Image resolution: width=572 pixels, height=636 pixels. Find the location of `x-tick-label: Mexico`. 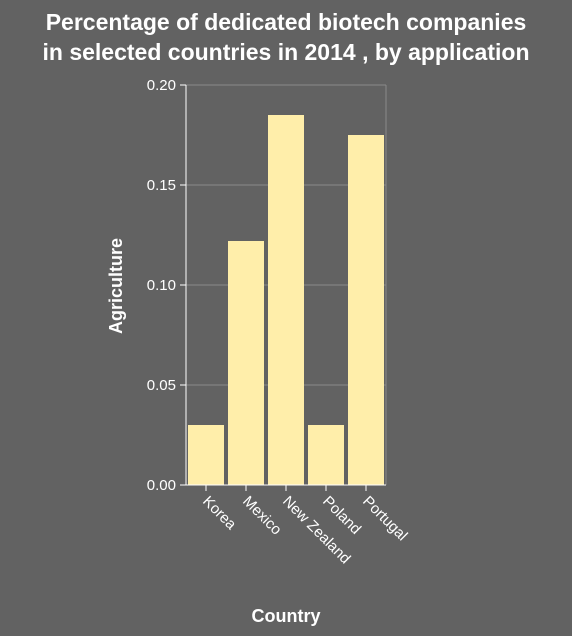

x-tick-label: Mexico is located at coordinates (262, 516).